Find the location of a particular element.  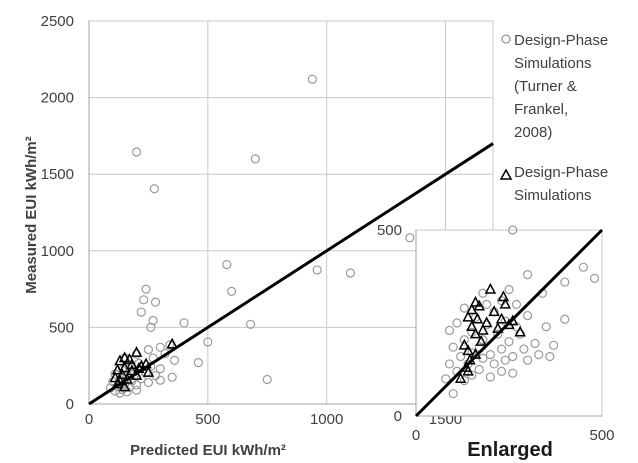

y-axis-label: Measured EUI kWh/m² is located at coordinates (31, 215).